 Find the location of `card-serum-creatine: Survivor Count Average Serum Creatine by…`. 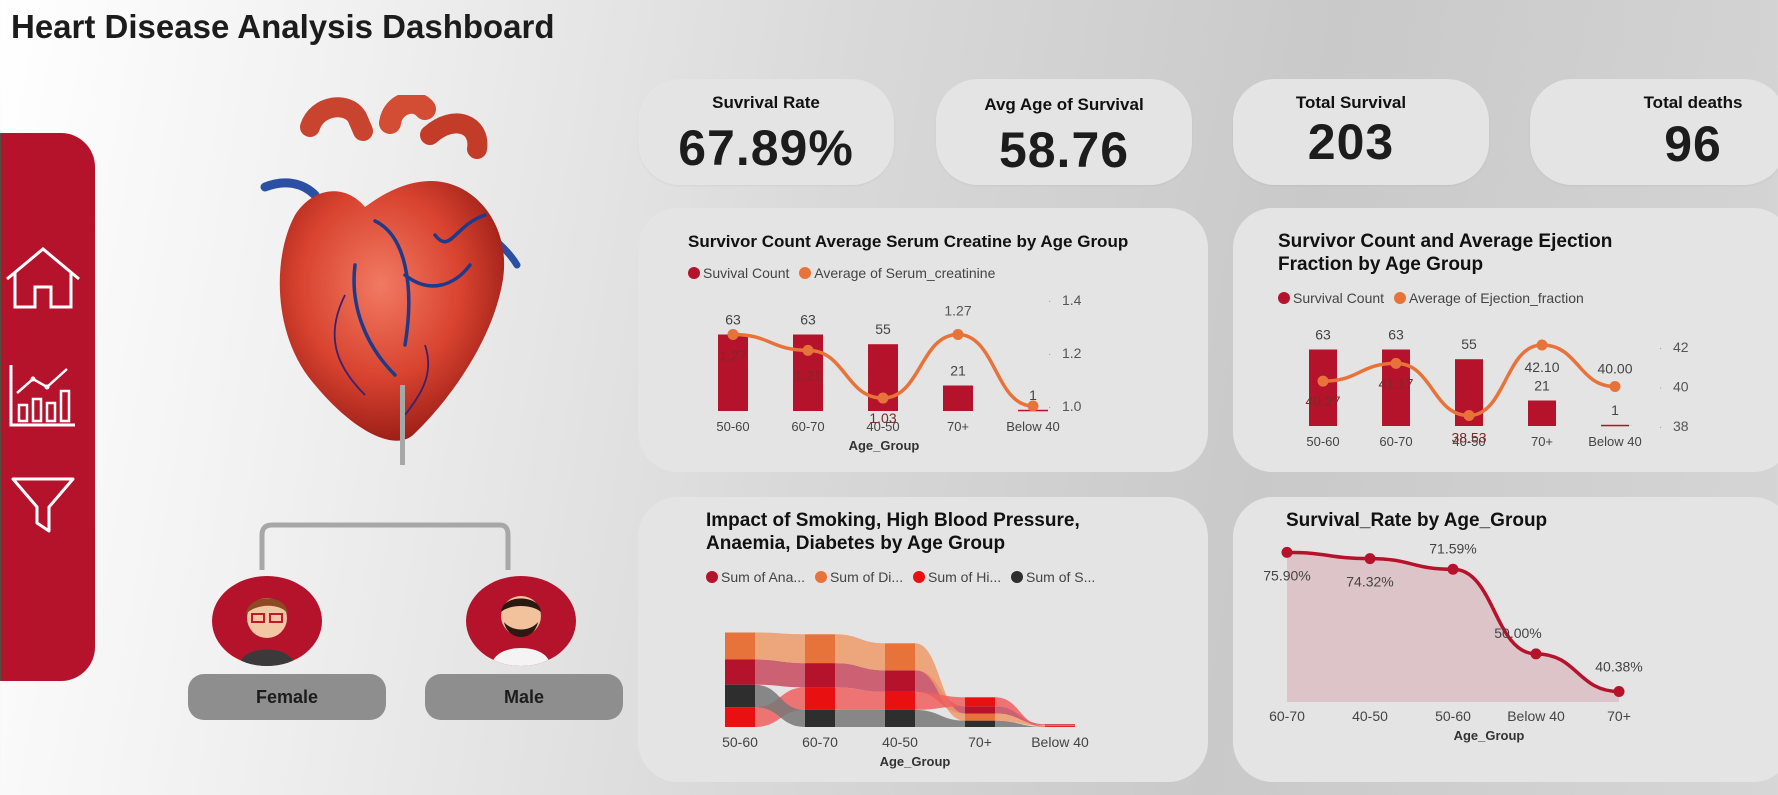

card-serum-creatine: Survivor Count Average Serum Creatine by… is located at coordinates (923, 340).